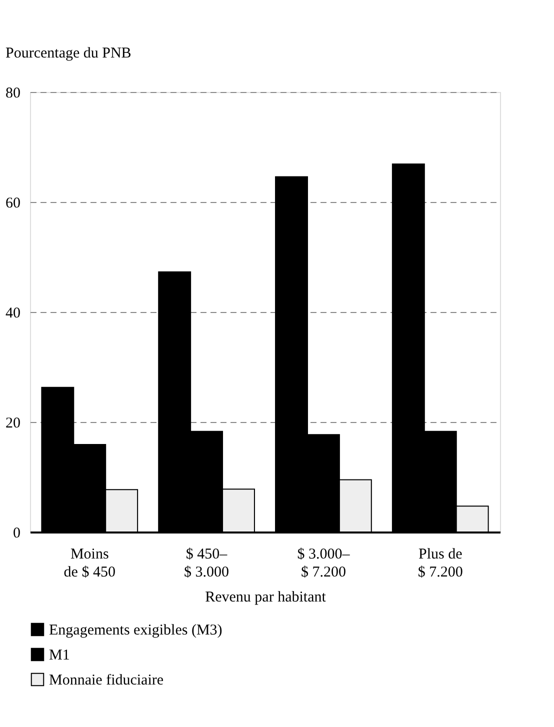  Describe the element at coordinates (13, 314) in the screenshot. I see `y-tick-label: 40` at that location.